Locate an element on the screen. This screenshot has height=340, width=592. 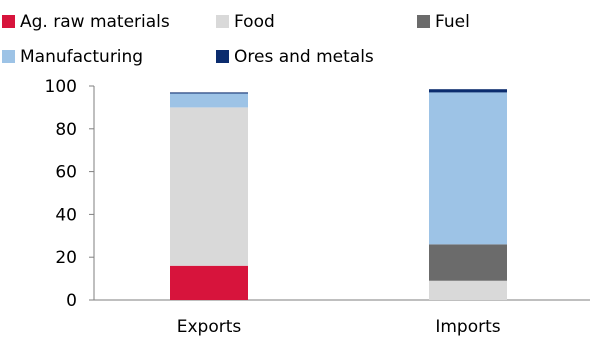
legend-item-food: Food is located at coordinates (245, 22).